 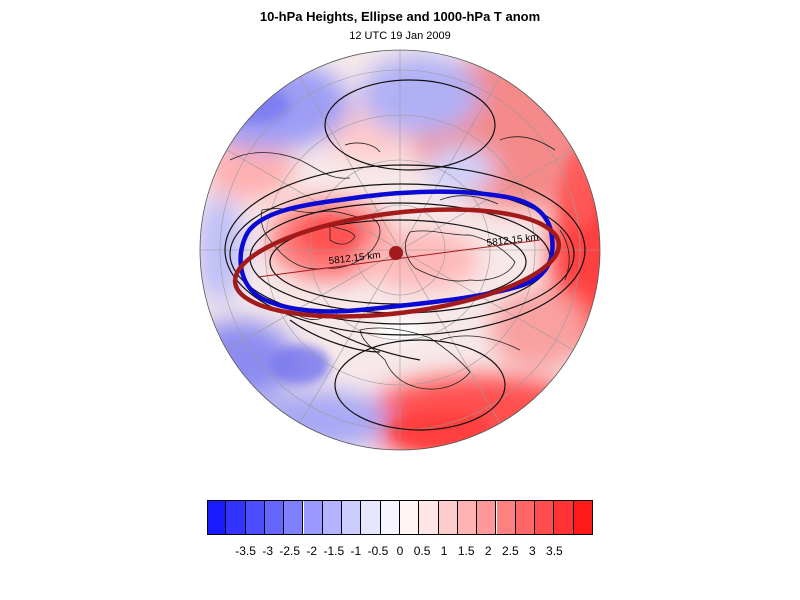 I want to click on ellipse-center-dot, so click(x=396, y=253).